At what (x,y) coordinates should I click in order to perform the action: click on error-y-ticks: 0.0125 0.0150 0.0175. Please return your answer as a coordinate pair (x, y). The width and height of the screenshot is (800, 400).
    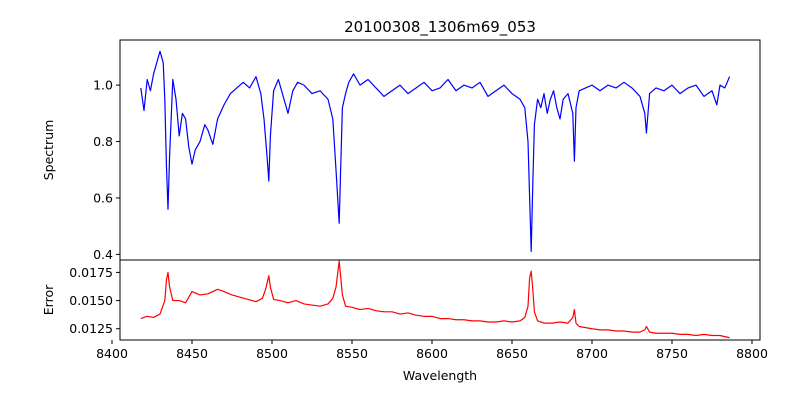
    Looking at the image, I should click on (94, 300).